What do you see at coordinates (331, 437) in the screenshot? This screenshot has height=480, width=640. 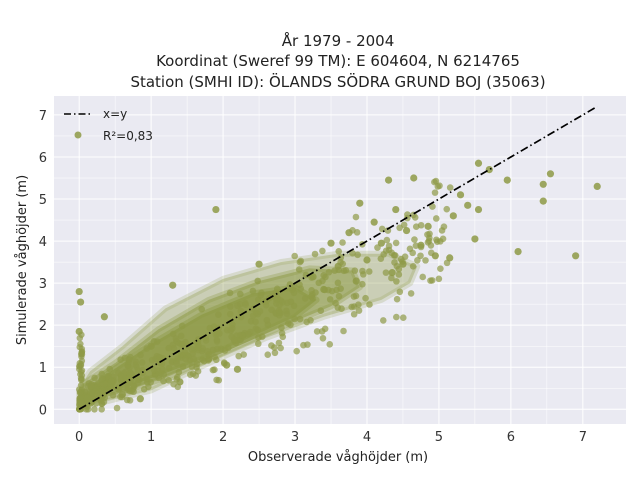 I see `x-tick-labels: 0 1 2 3 4 5 6 7` at bounding box center [331, 437].